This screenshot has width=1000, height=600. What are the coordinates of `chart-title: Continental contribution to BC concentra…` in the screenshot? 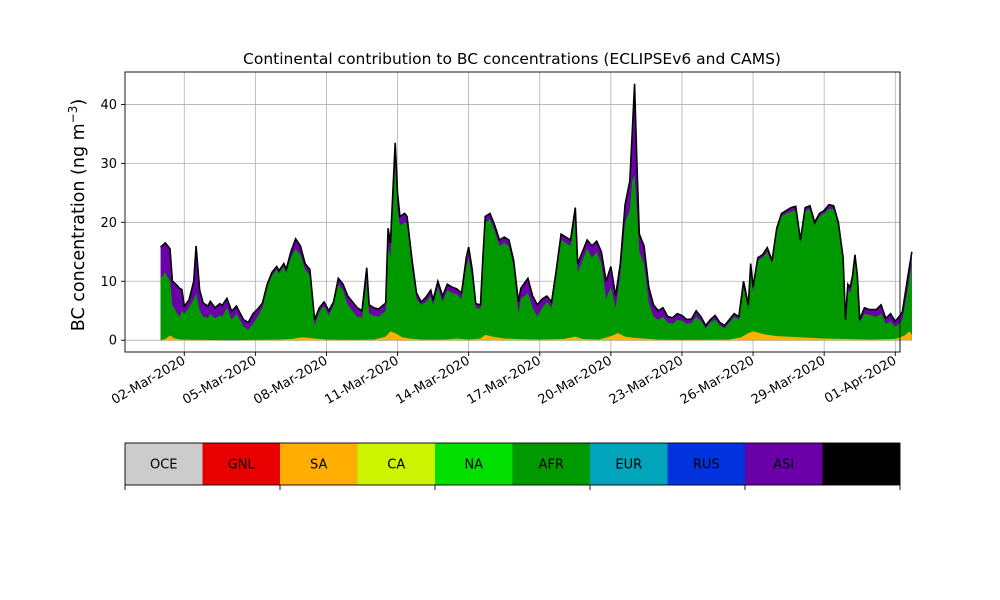 It's located at (512, 59).